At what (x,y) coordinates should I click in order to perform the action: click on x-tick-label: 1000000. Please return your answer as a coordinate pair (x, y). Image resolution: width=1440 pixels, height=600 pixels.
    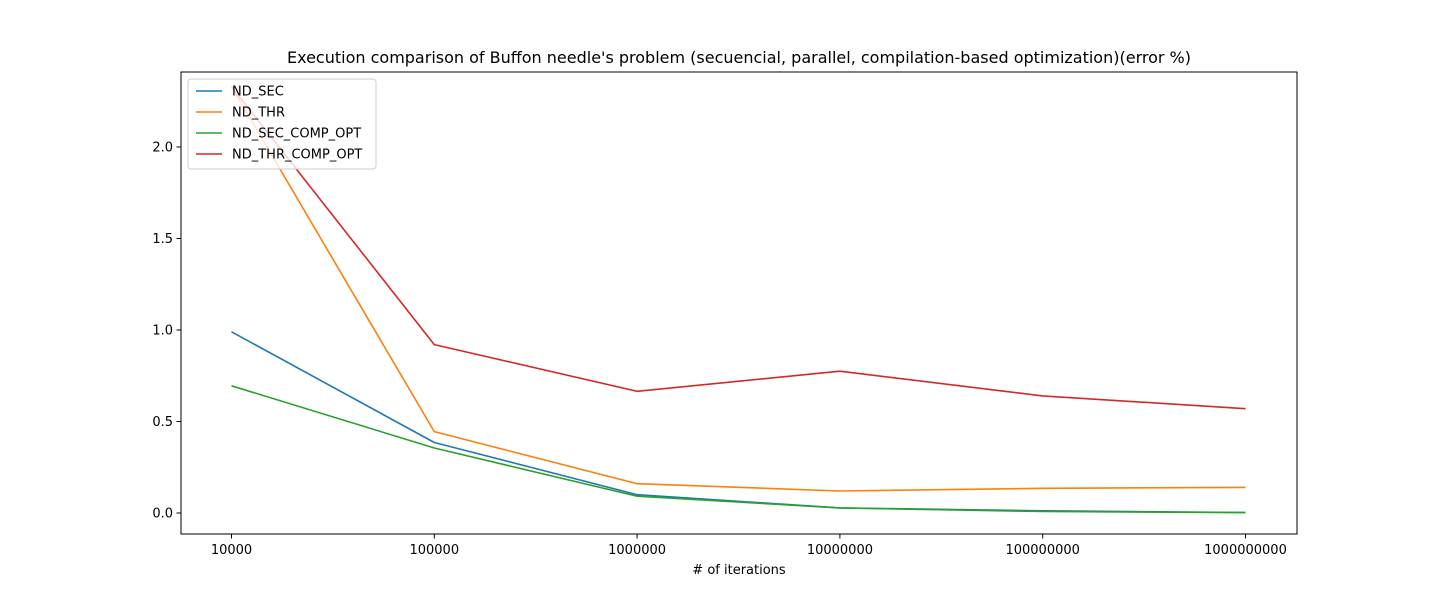
    Looking at the image, I should click on (637, 550).